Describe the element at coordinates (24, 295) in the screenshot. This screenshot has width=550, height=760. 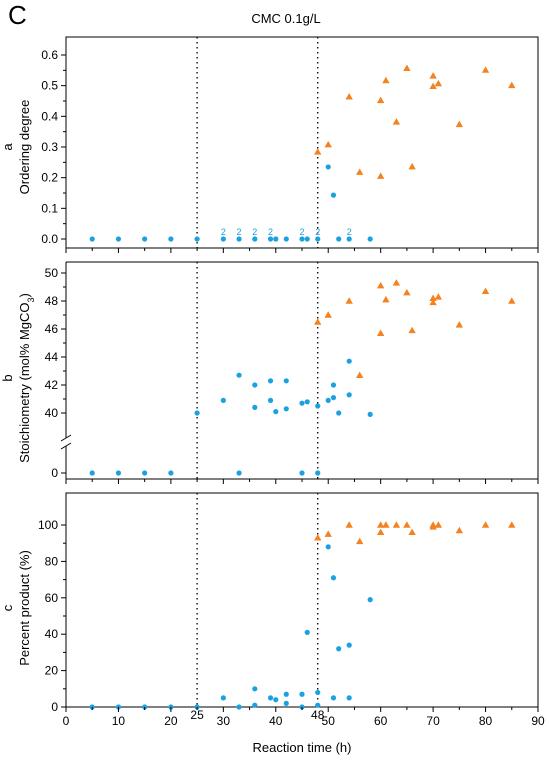
I see `y-axis-label-b-end: )` at that location.